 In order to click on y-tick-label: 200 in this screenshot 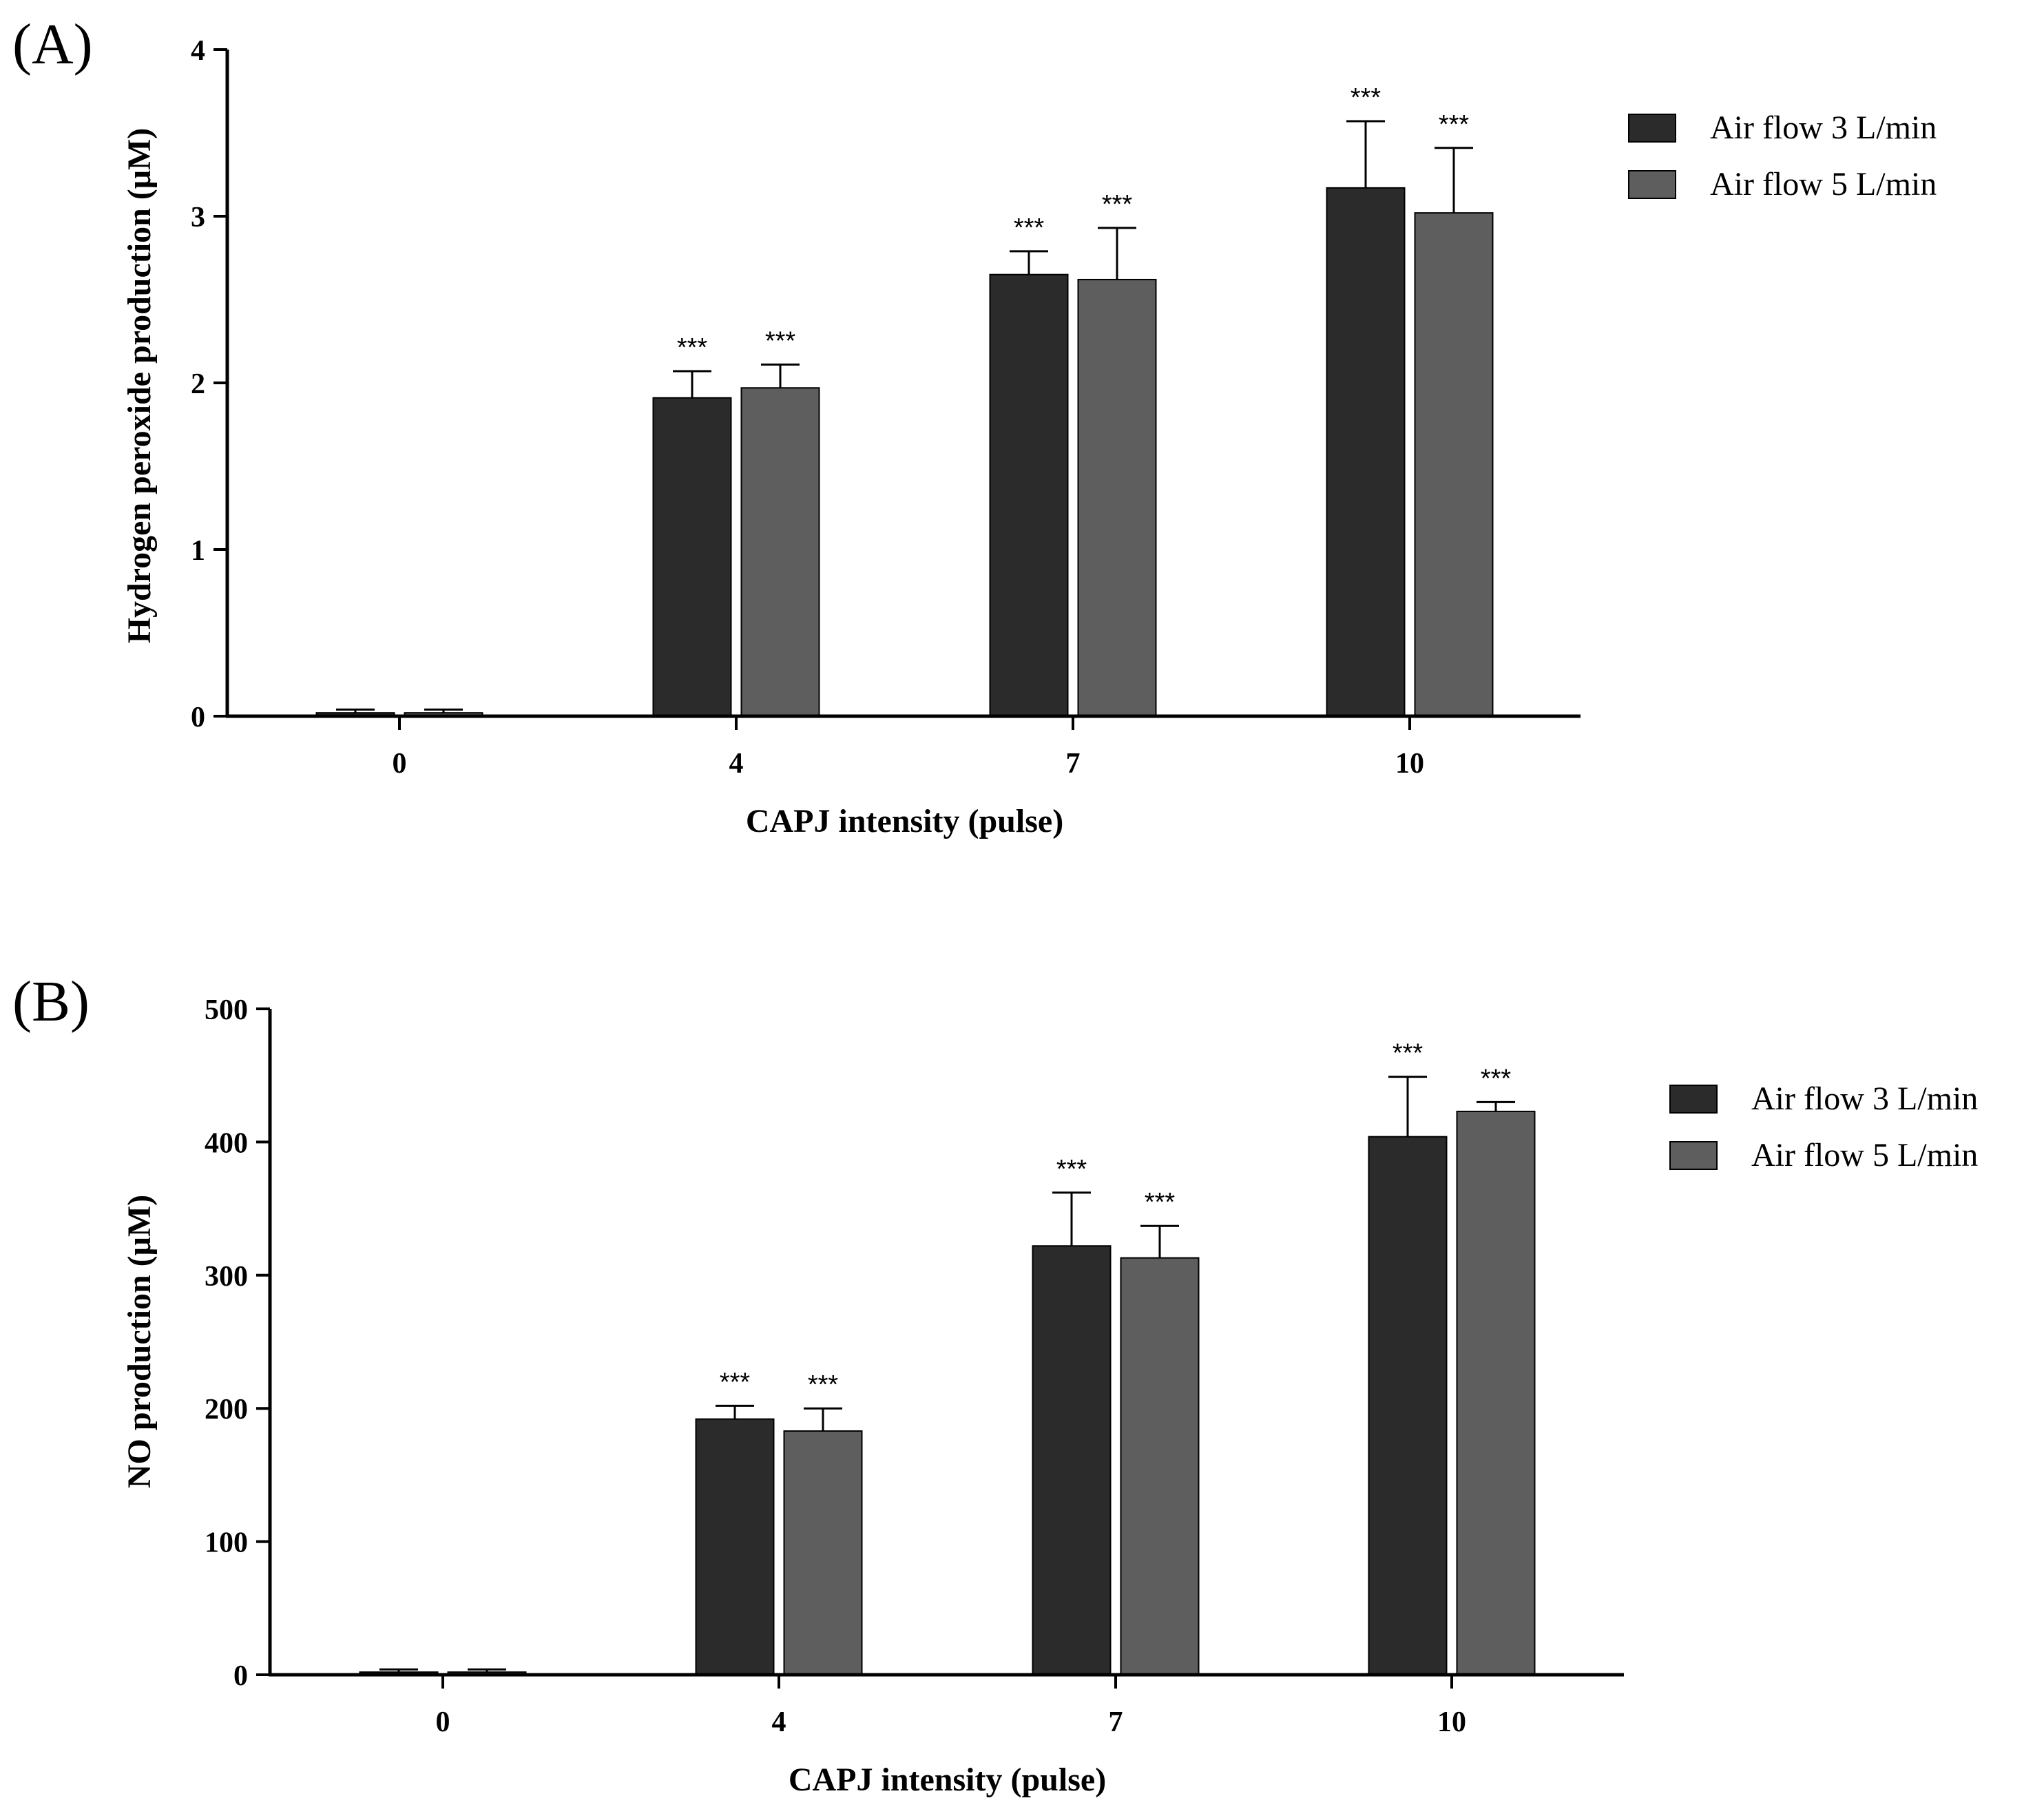, I will do `click(226, 1409)`.